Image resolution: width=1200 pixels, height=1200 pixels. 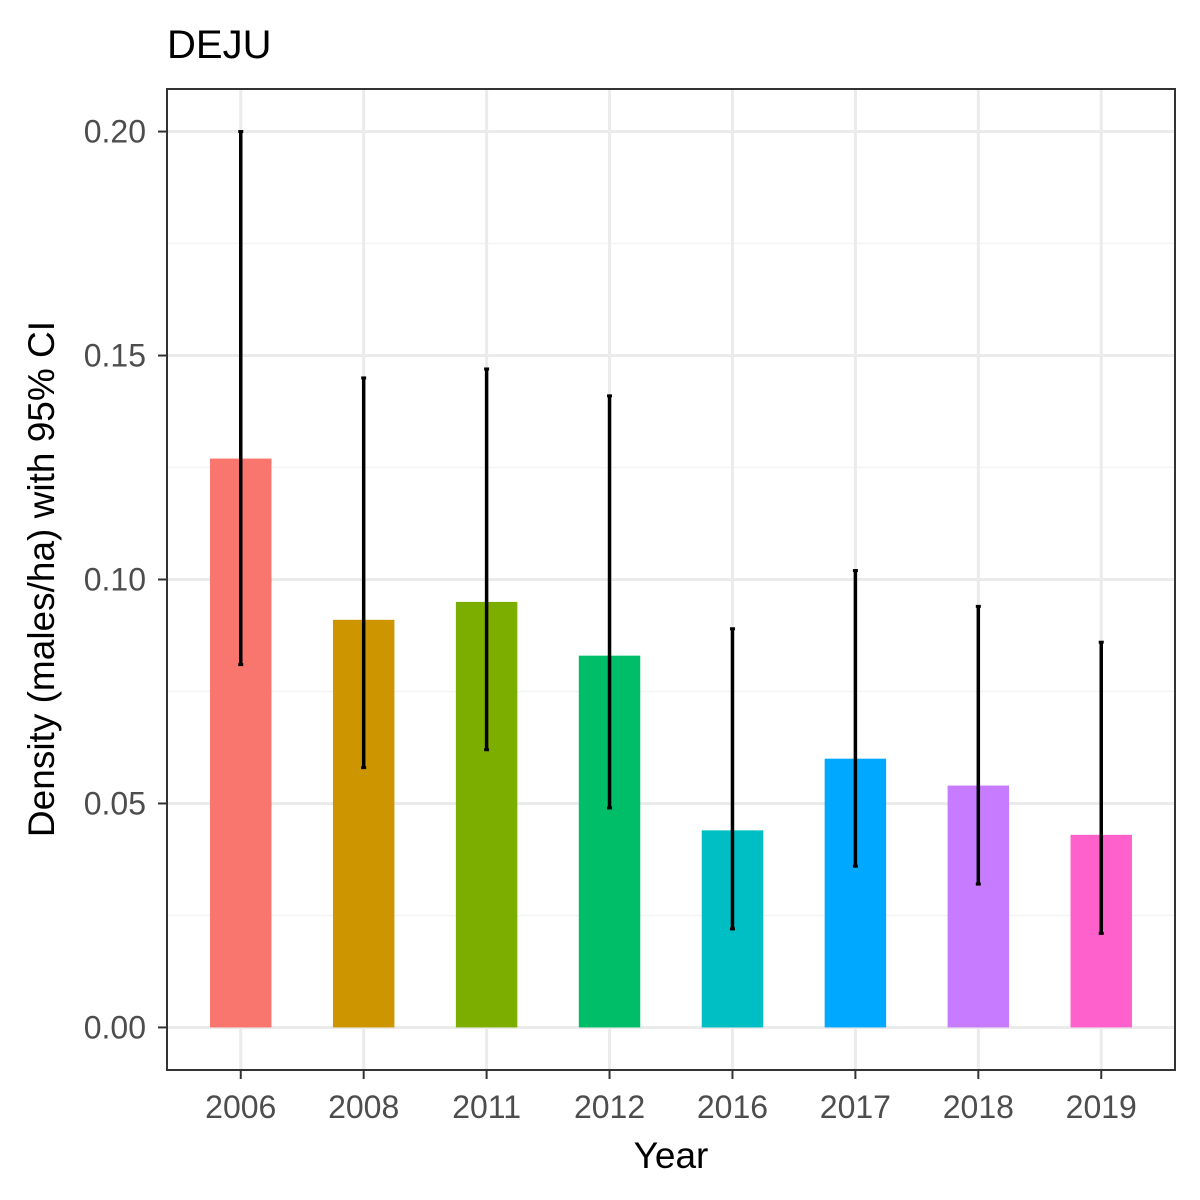 What do you see at coordinates (671, 1155) in the screenshot?
I see `x-axis-title: Year` at bounding box center [671, 1155].